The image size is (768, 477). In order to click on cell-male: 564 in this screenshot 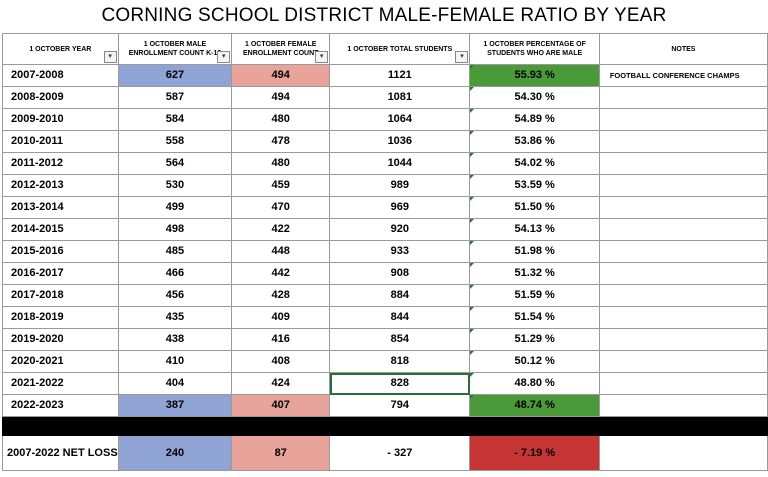, I will do `click(175, 163)`.